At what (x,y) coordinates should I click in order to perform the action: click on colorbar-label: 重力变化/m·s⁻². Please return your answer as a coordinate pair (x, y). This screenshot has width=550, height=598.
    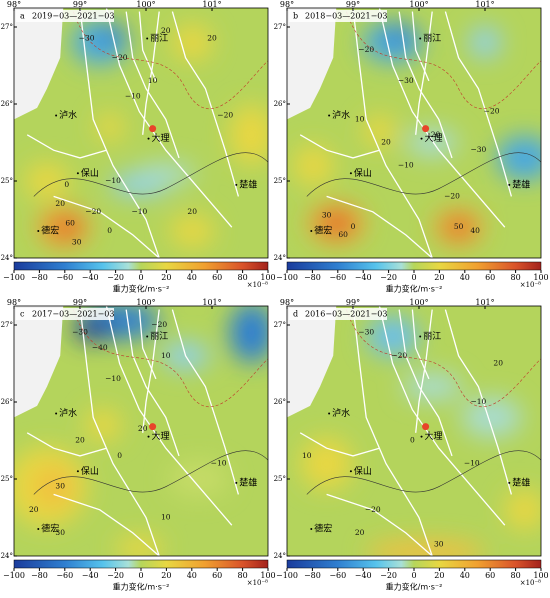
    Looking at the image, I should click on (414, 587).